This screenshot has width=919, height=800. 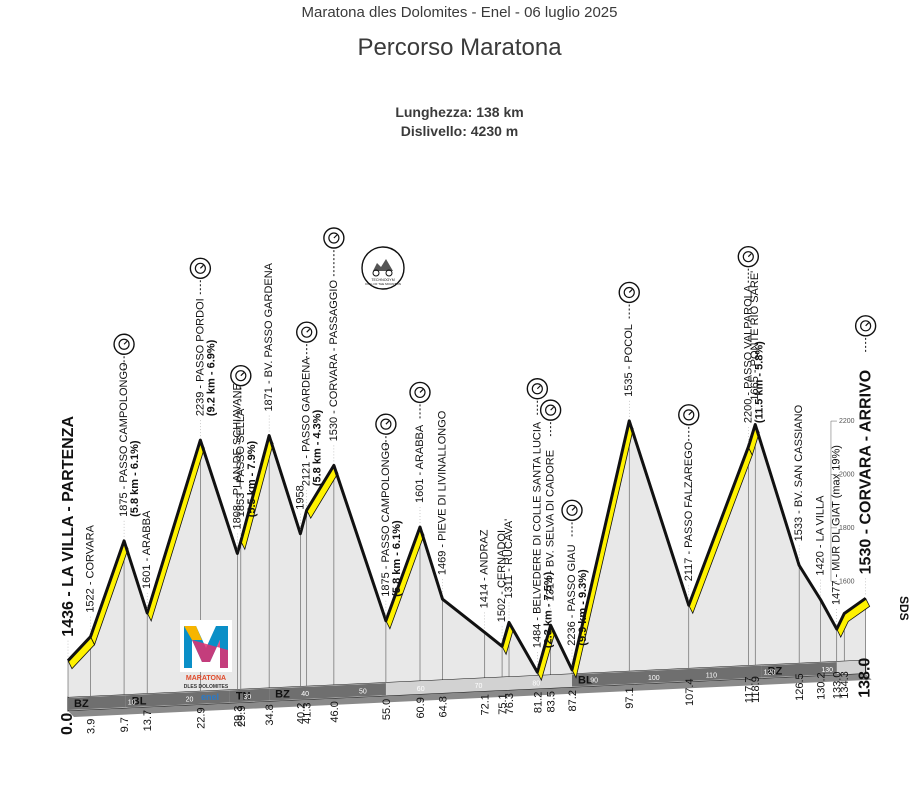 What do you see at coordinates (800, 687) in the screenshot?
I see `km-label: 126.5` at bounding box center [800, 687].